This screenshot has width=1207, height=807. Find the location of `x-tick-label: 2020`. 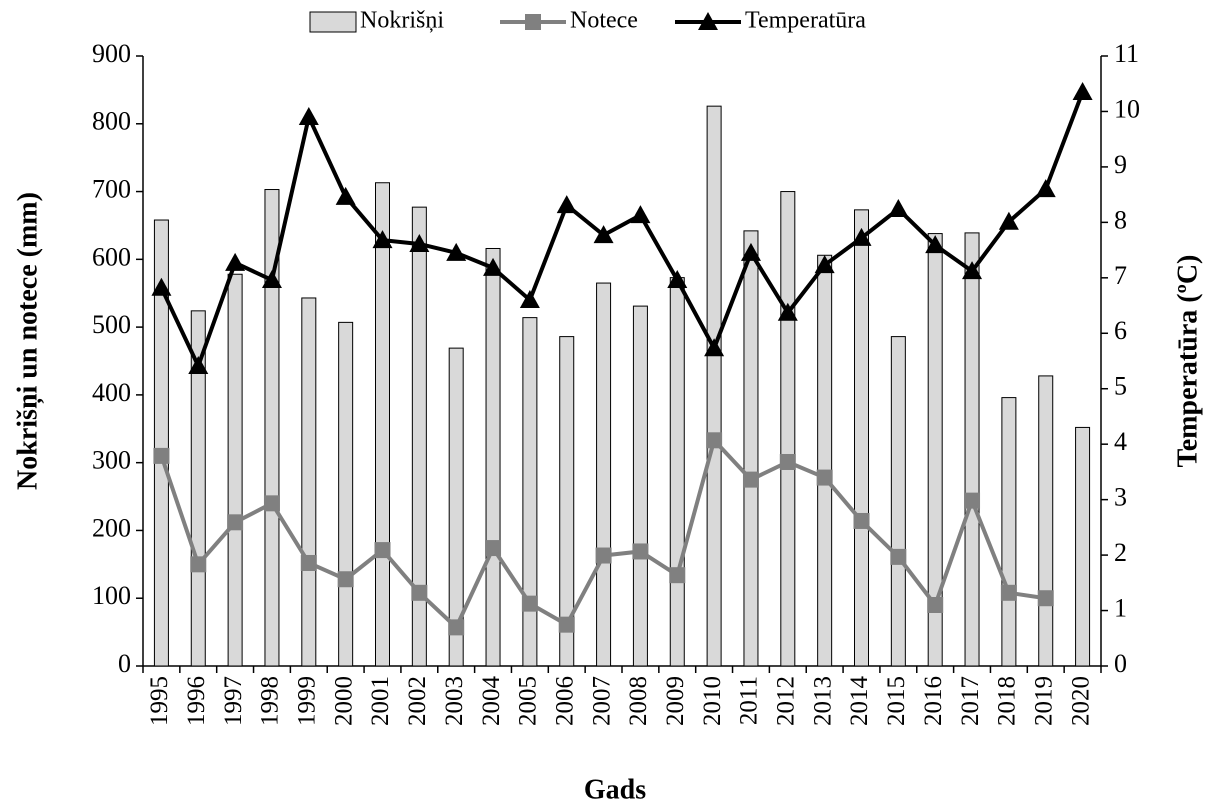

x-tick-label: 2020 is located at coordinates (1080, 701).